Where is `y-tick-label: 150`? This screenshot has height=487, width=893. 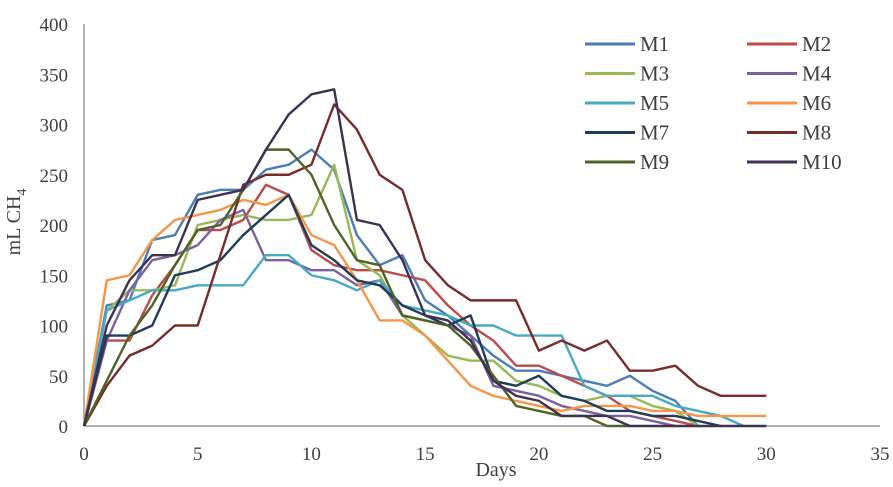 y-tick-label: 150 is located at coordinates (54, 276).